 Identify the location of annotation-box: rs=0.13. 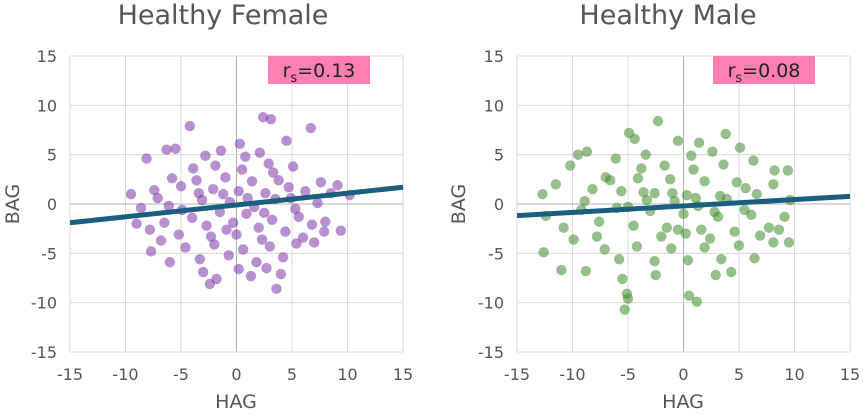
(319, 71).